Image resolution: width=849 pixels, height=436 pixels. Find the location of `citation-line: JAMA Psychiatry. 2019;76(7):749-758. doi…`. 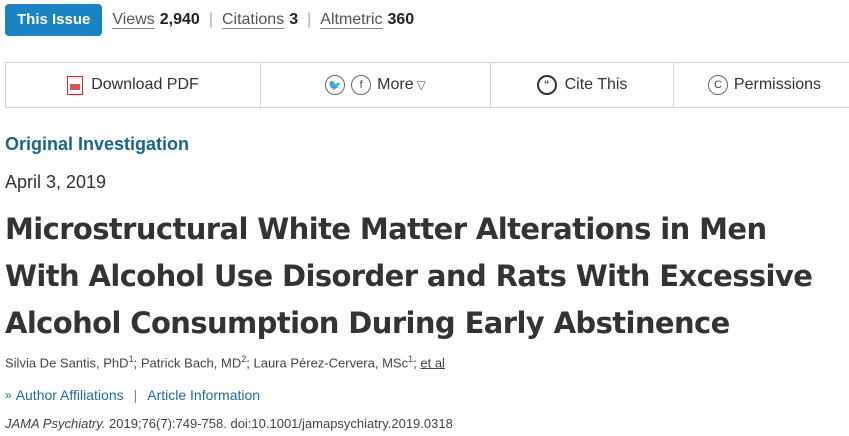

citation-line: JAMA Psychiatry. 2019;76(7):749-758. doi… is located at coordinates (229, 423).